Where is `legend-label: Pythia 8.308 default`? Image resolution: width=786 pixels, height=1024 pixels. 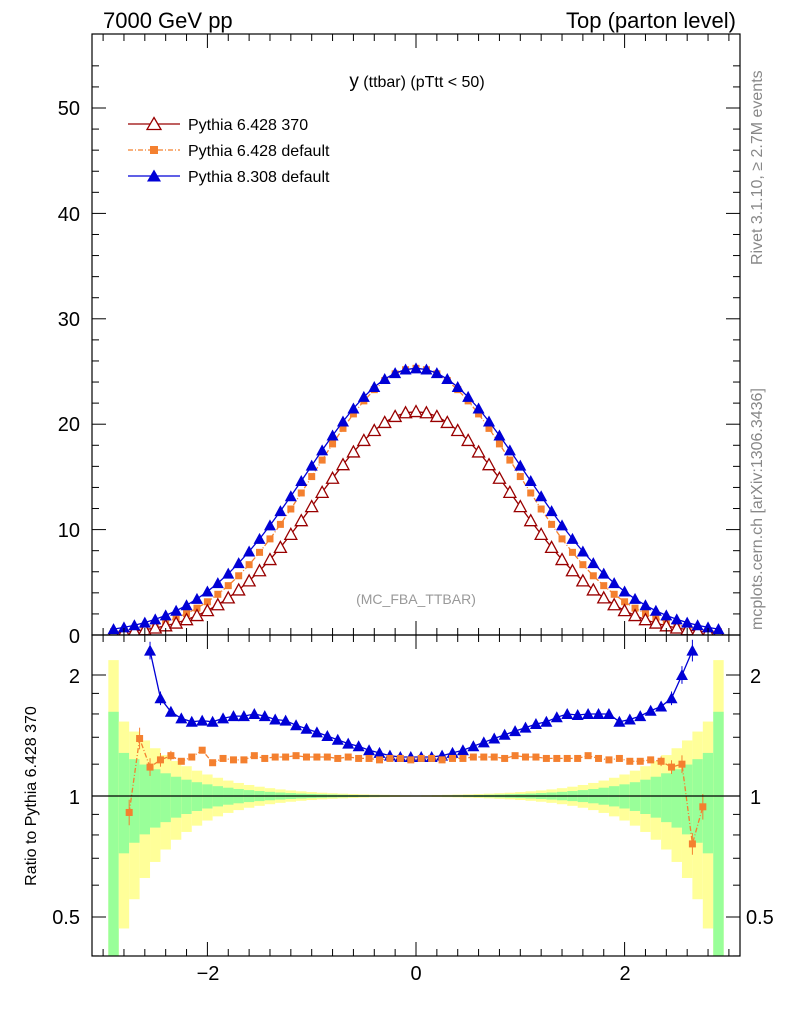 legend-label: Pythia 8.308 default is located at coordinates (259, 177).